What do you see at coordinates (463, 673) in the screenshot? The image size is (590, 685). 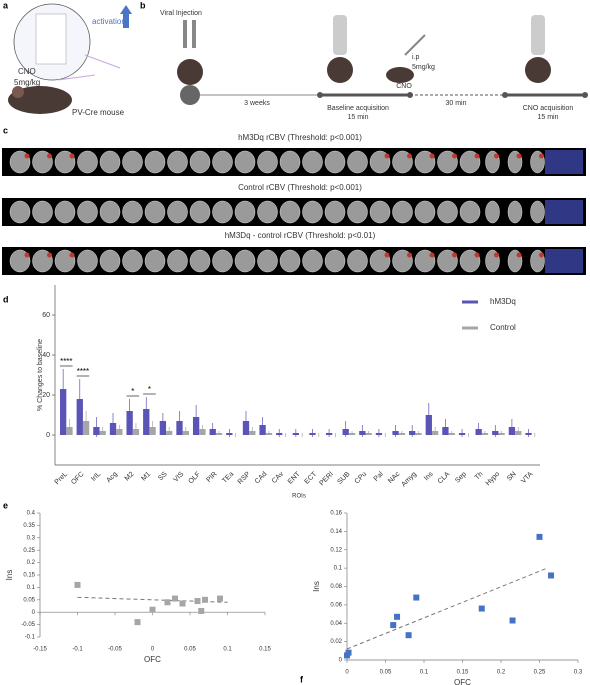 I see `x-tick-label: 0.15` at bounding box center [463, 673].